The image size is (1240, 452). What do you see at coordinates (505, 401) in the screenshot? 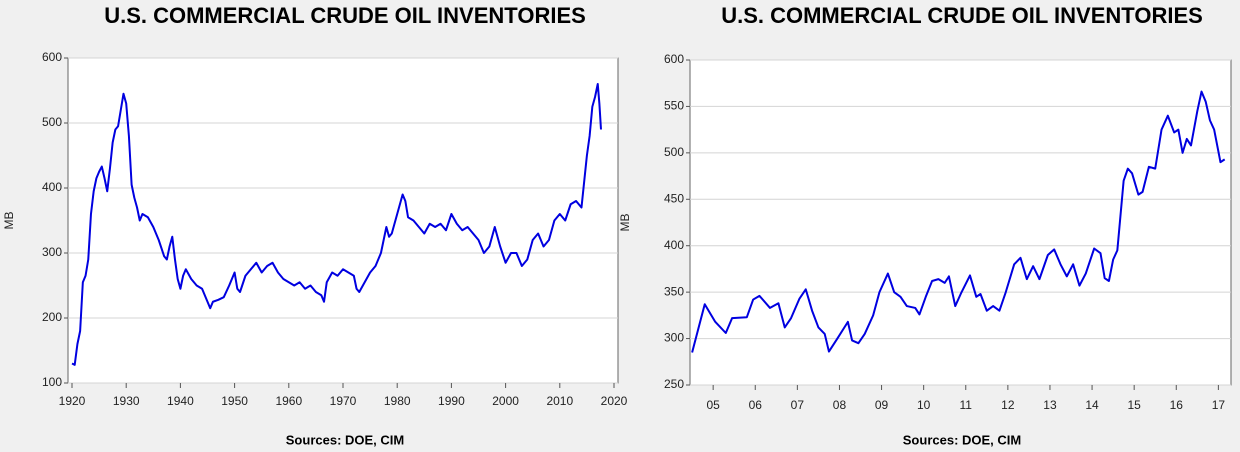
I see `x-tick-label: 2000` at bounding box center [505, 401].